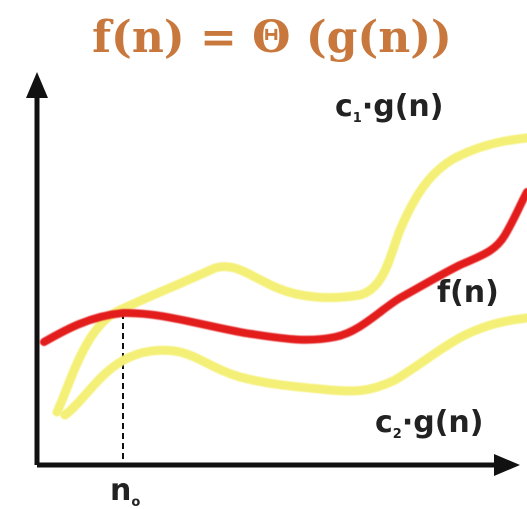  I want to click on y-axis-arrow-icon, so click(37, 85).